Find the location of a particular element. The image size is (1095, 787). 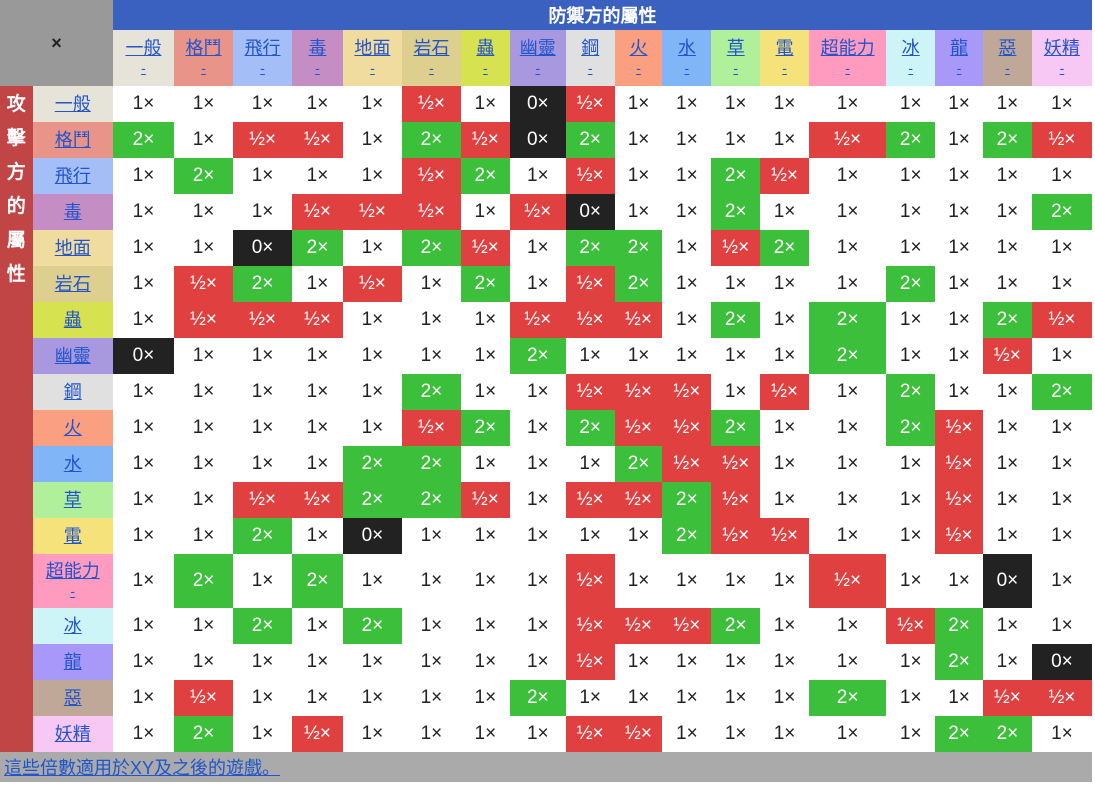

row-header-type-link: 幽靈 is located at coordinates (72, 356).